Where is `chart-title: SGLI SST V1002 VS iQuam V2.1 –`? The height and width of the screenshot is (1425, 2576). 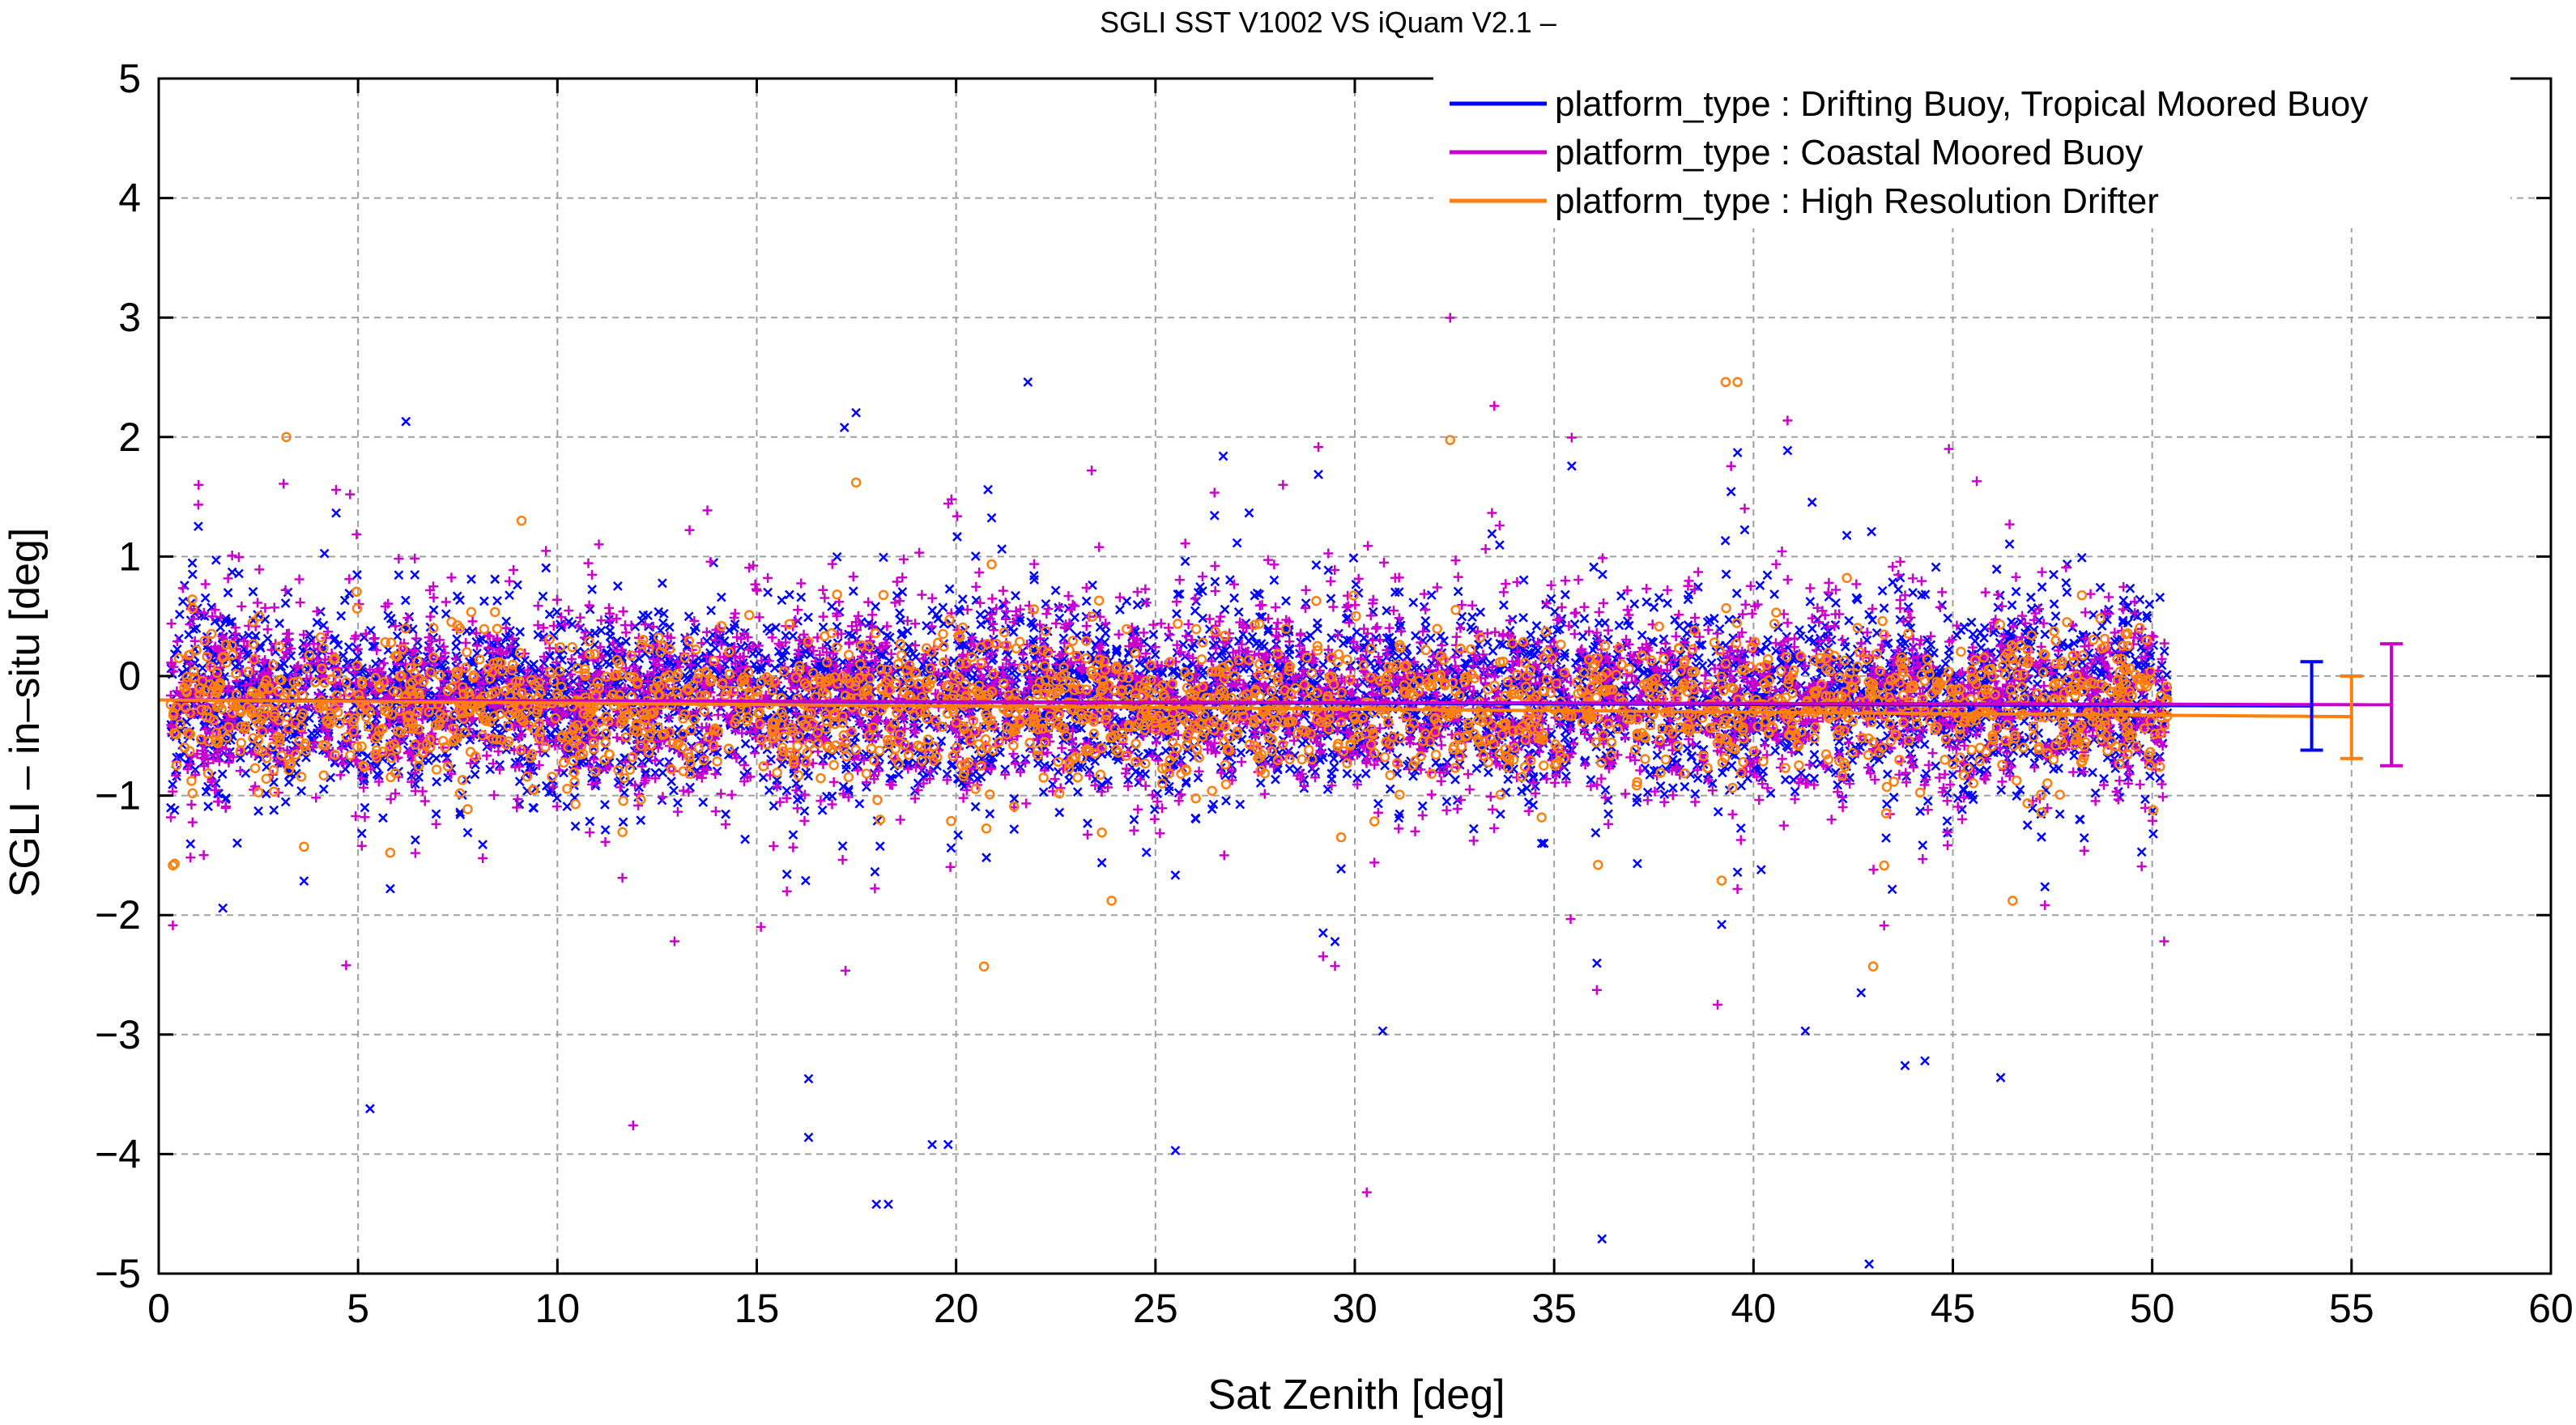 chart-title: SGLI SST V1002 VS iQuam V2.1 – is located at coordinates (1328, 22).